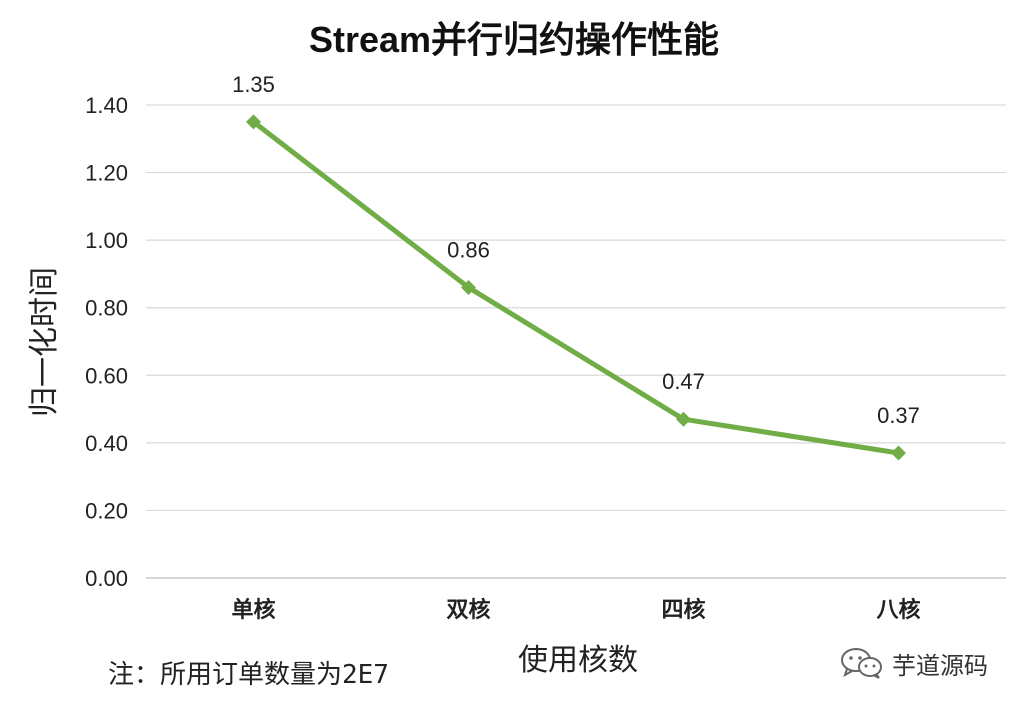  Describe the element at coordinates (253, 84) in the screenshot. I see `data-label: 1.35` at that location.